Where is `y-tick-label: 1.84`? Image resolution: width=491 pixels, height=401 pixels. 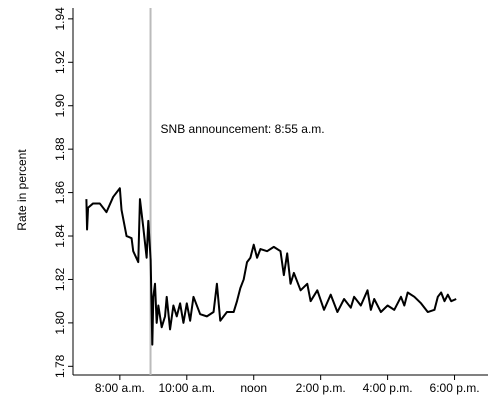 y-tick-label: 1.84 is located at coordinates (60, 236).